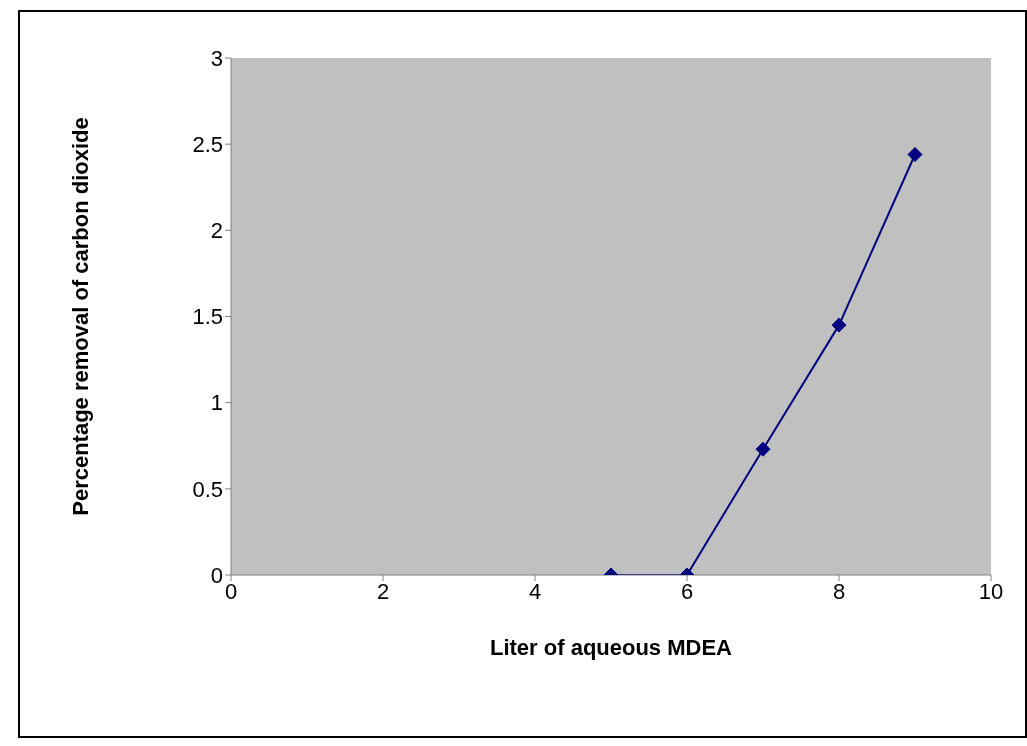 This screenshot has height=746, width=1027. What do you see at coordinates (80, 316) in the screenshot?
I see `y-axis-title: Percentage removal of carbon dioxide` at bounding box center [80, 316].